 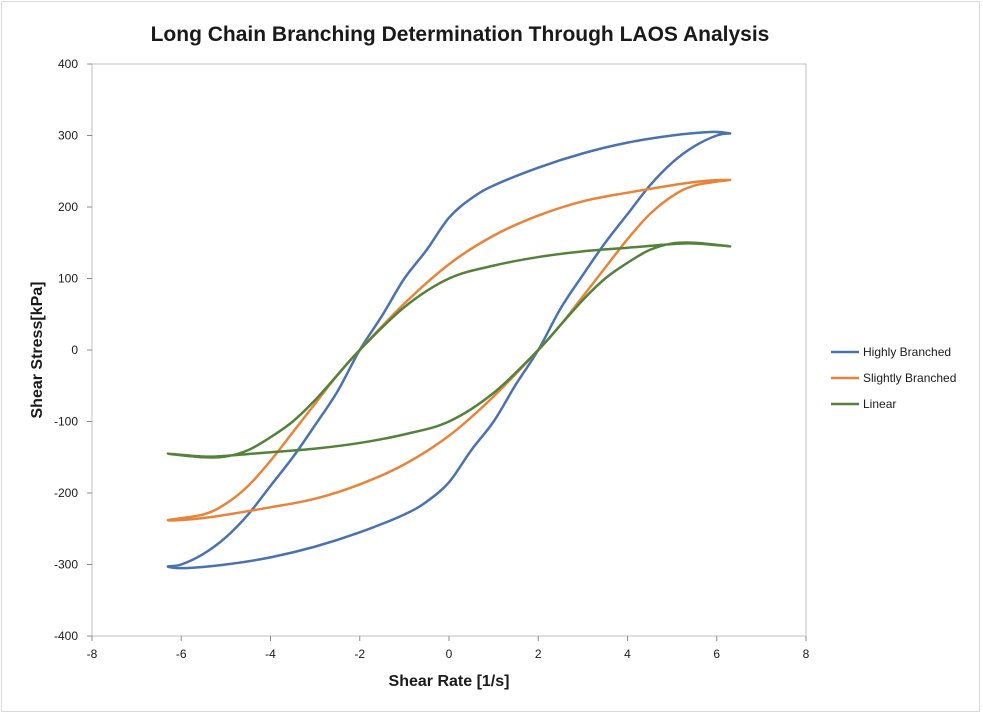 I want to click on x-tick-label: 4, so click(x=627, y=654).